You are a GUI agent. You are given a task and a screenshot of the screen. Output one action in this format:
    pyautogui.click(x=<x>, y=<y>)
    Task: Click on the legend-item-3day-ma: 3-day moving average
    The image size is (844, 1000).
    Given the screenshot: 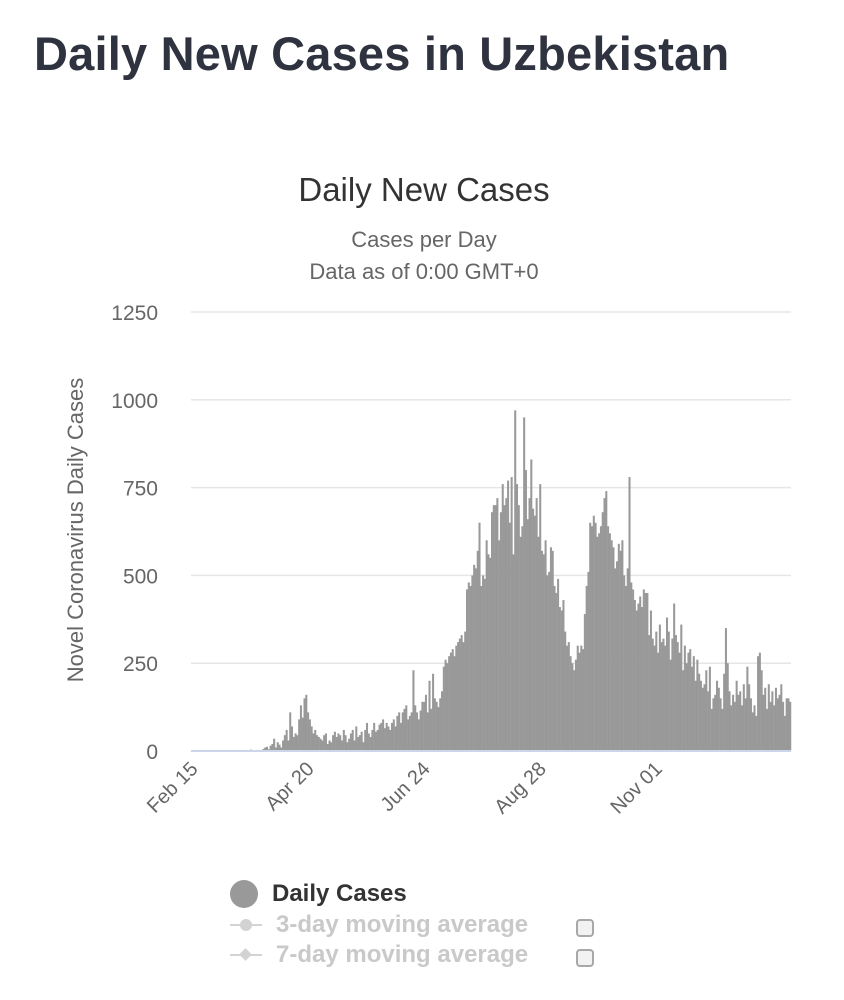 What is the action you would take?
    pyautogui.click(x=379, y=925)
    